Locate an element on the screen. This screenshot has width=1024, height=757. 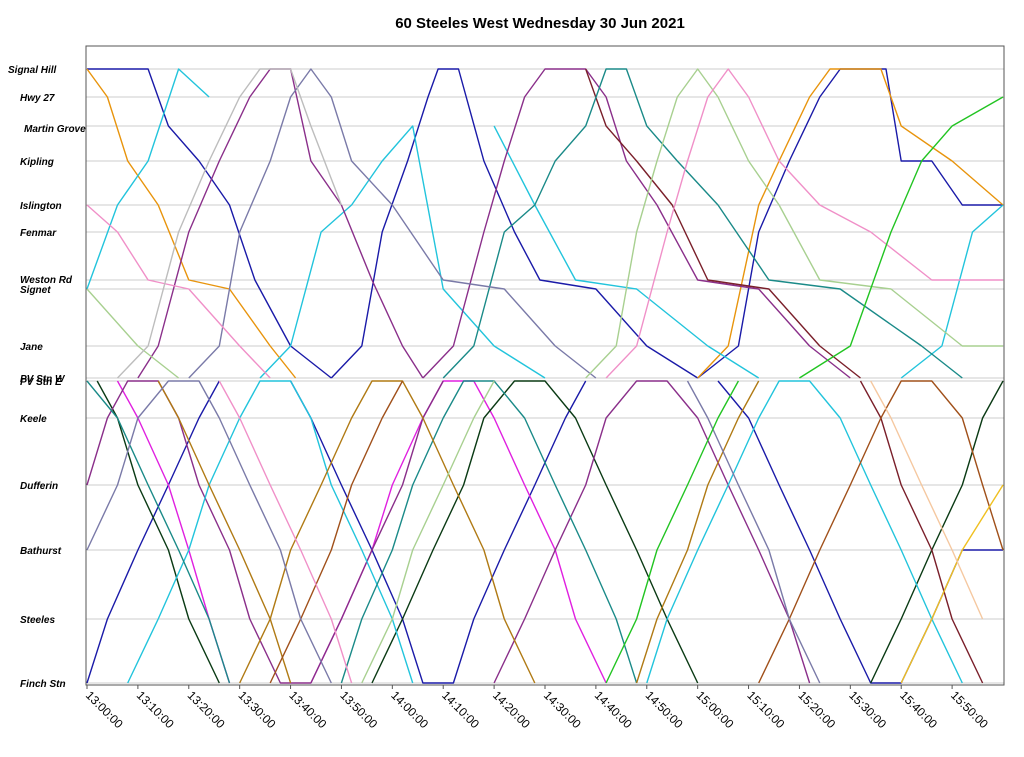
stop-label-weston-rd: Weston Rd is located at coordinates (46, 280).